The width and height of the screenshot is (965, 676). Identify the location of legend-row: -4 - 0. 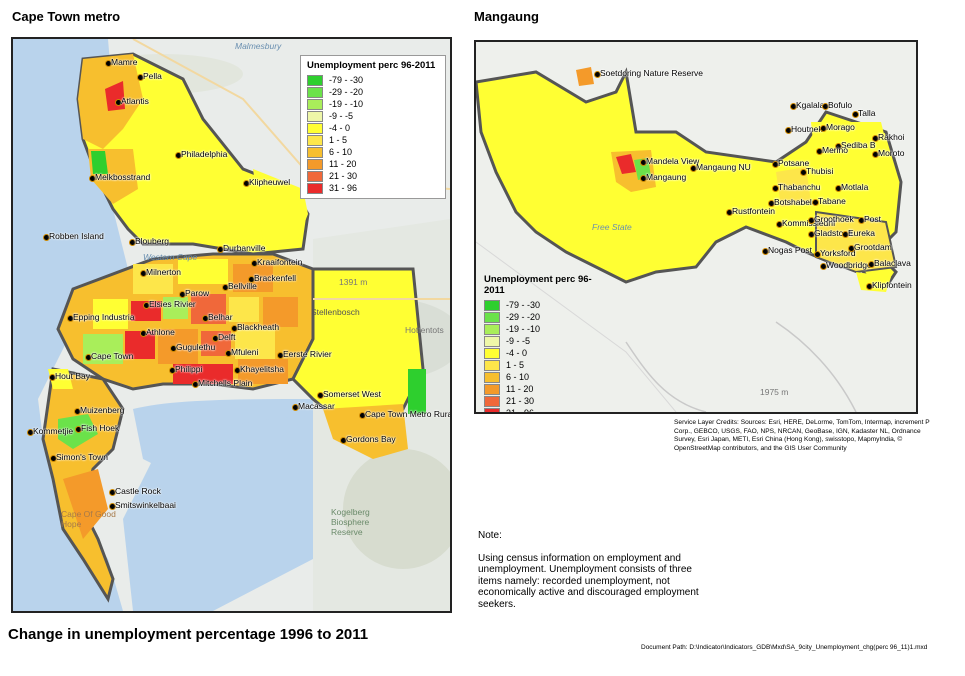
(373, 128).